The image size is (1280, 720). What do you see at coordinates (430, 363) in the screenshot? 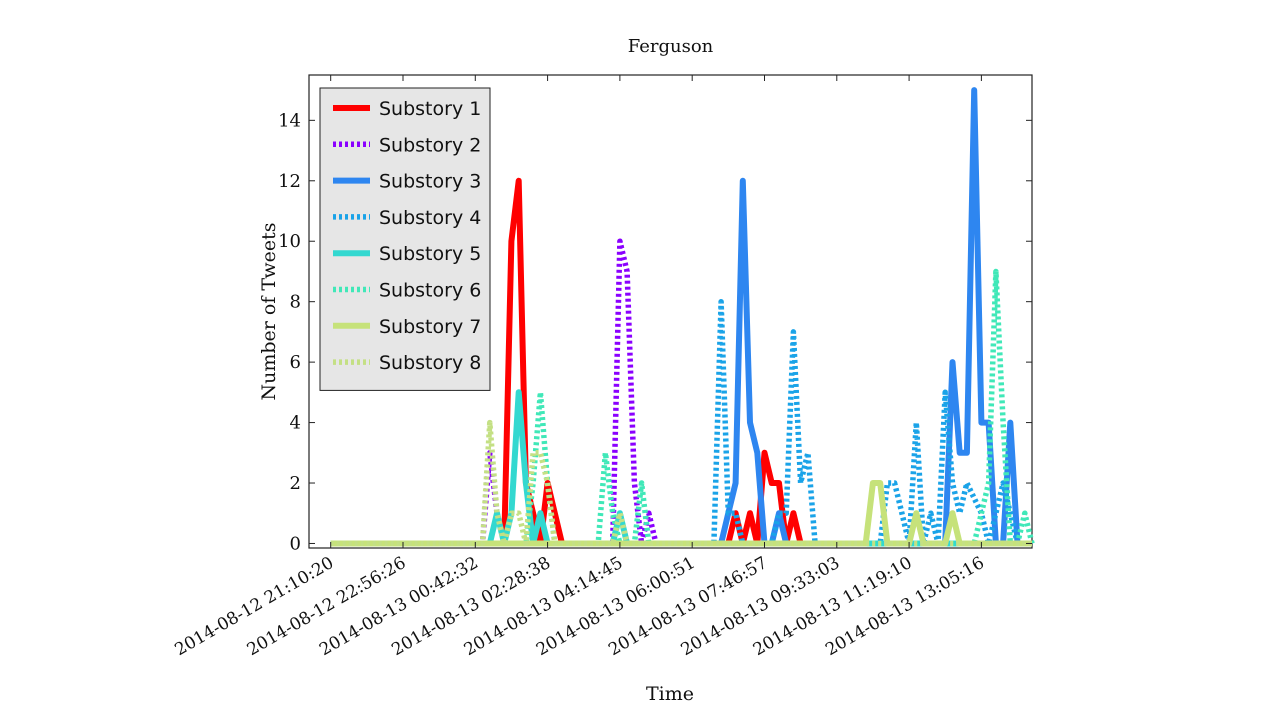
I see `legend-label: Substory 8` at bounding box center [430, 363].